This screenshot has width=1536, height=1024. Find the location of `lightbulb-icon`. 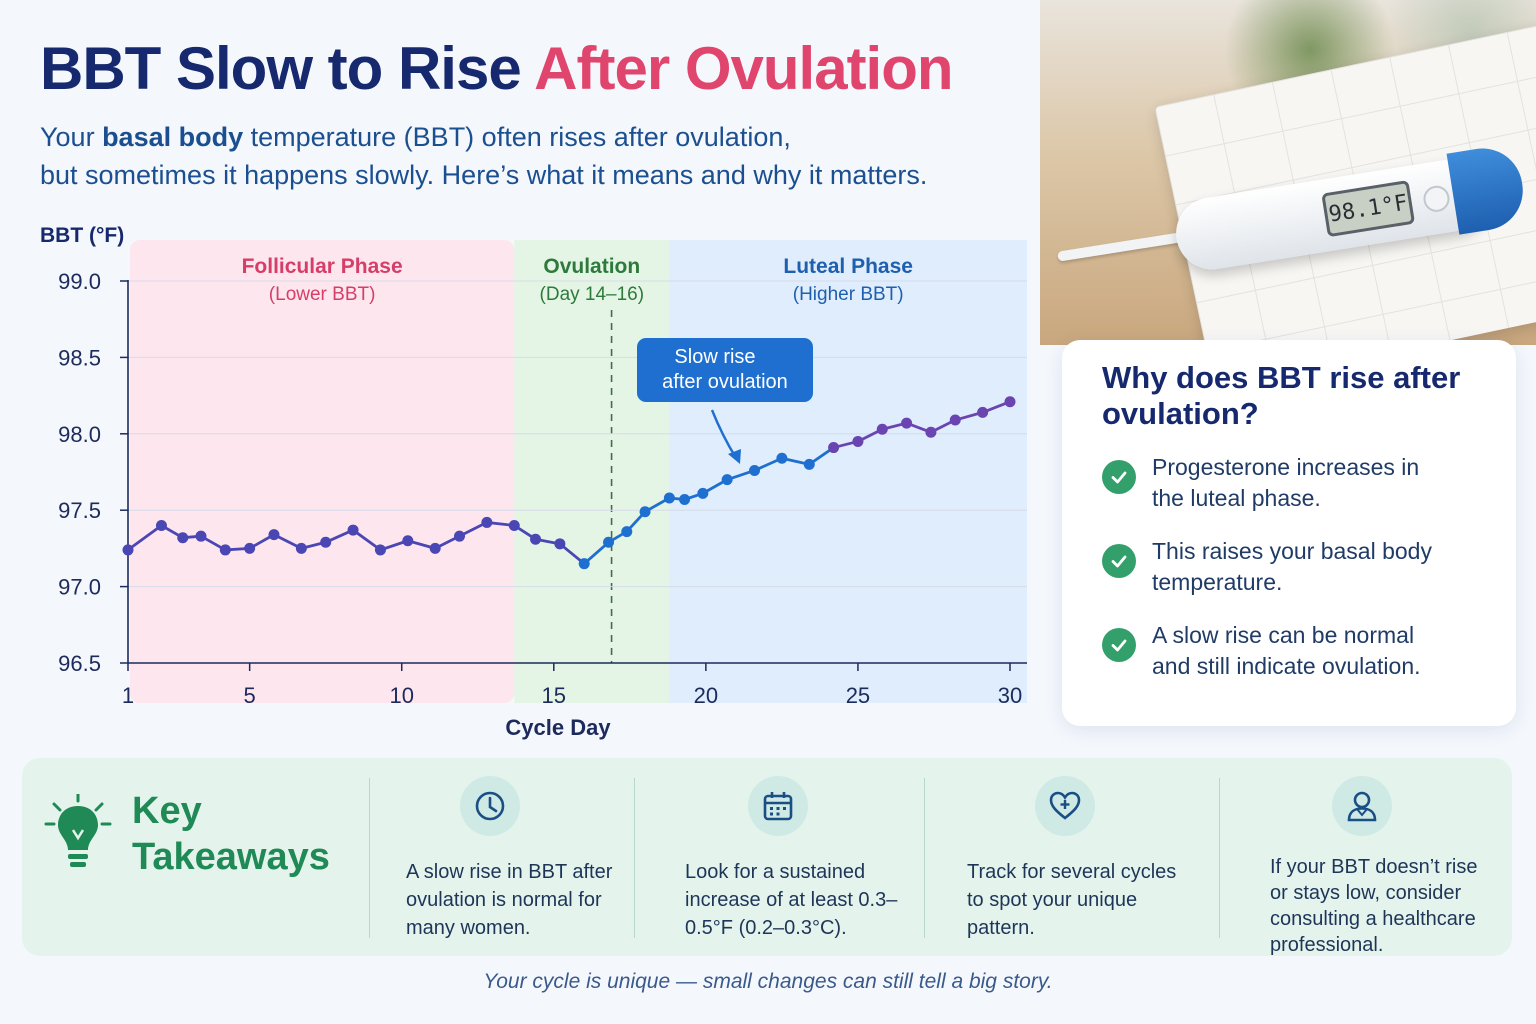

lightbulb-icon is located at coordinates (78, 830).